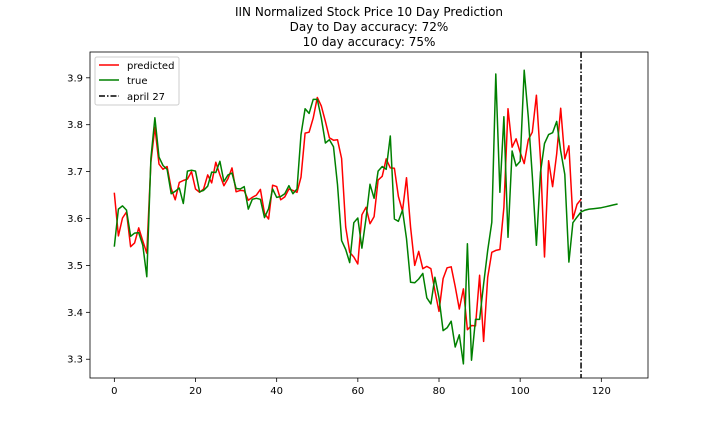  Describe the element at coordinates (75, 78) in the screenshot. I see `y-tick-label: 3.9` at that location.